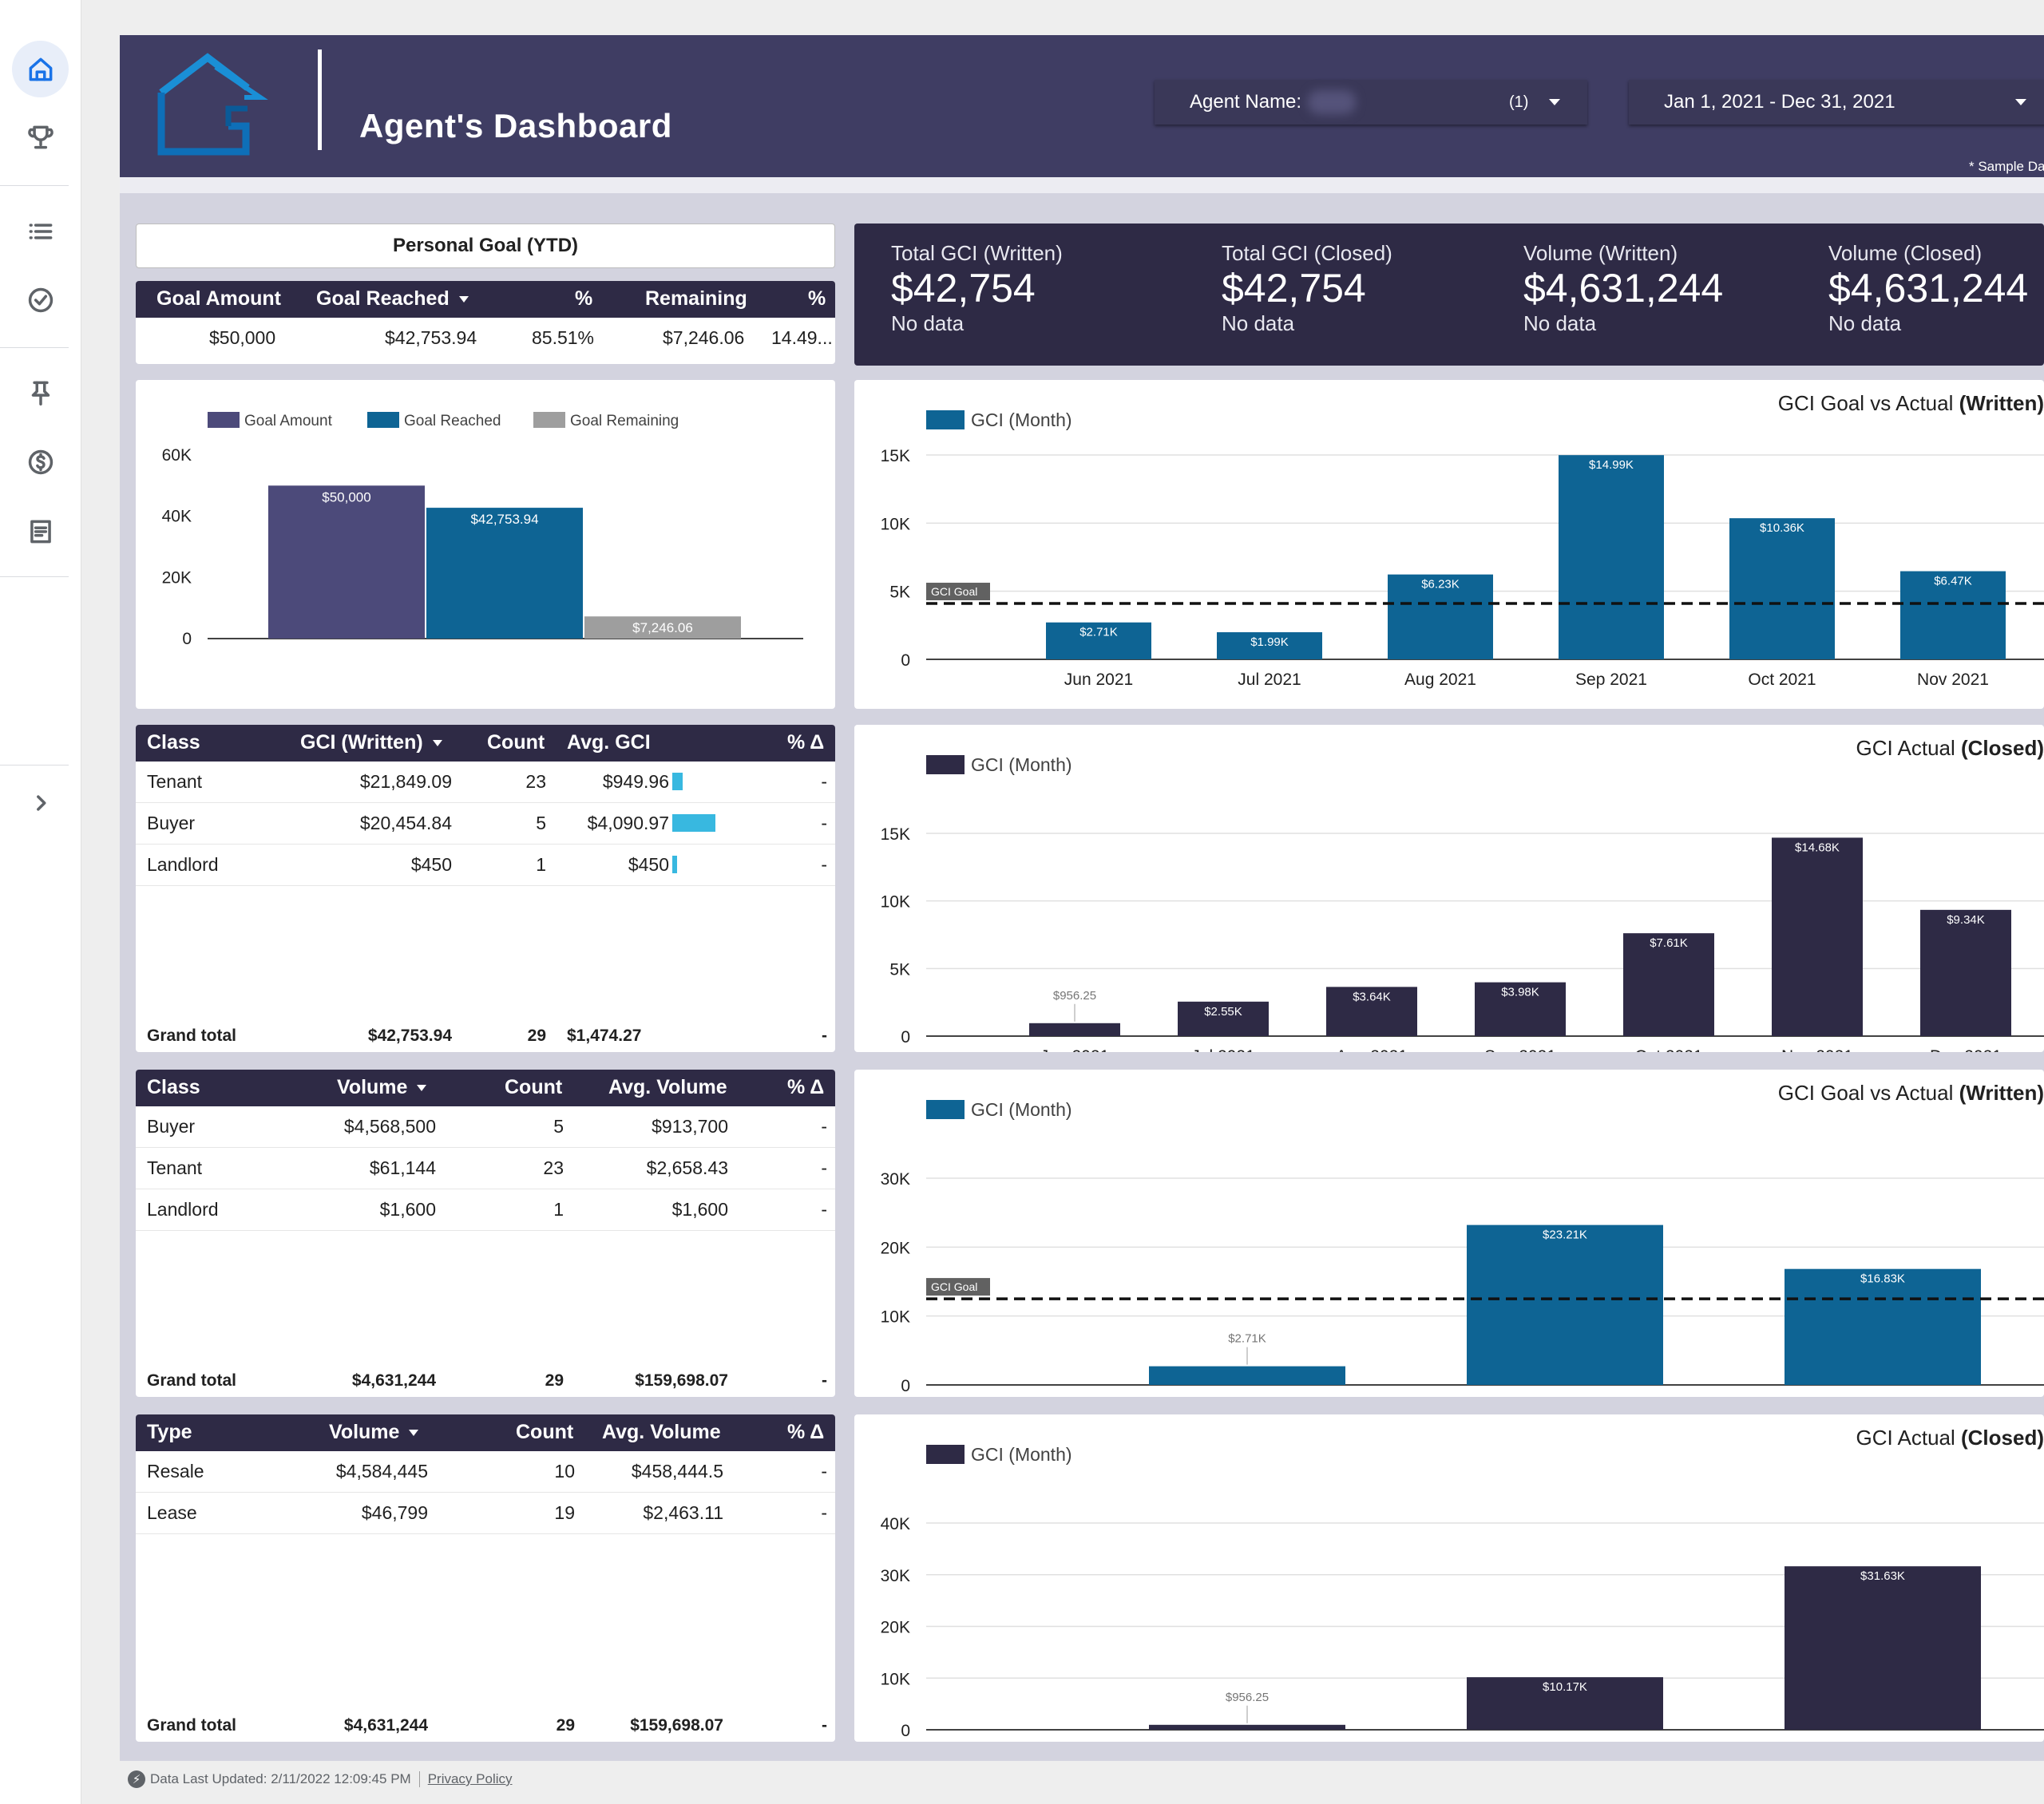  I want to click on x-tick-label: Oct 2021, so click(1668, 1049).